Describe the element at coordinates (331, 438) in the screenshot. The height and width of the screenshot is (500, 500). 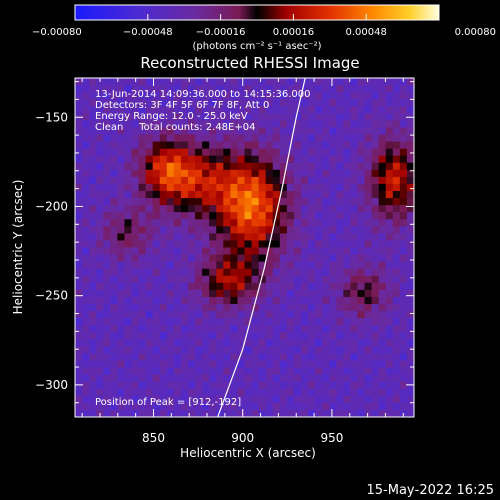
I see `x-tick-label: 950` at that location.